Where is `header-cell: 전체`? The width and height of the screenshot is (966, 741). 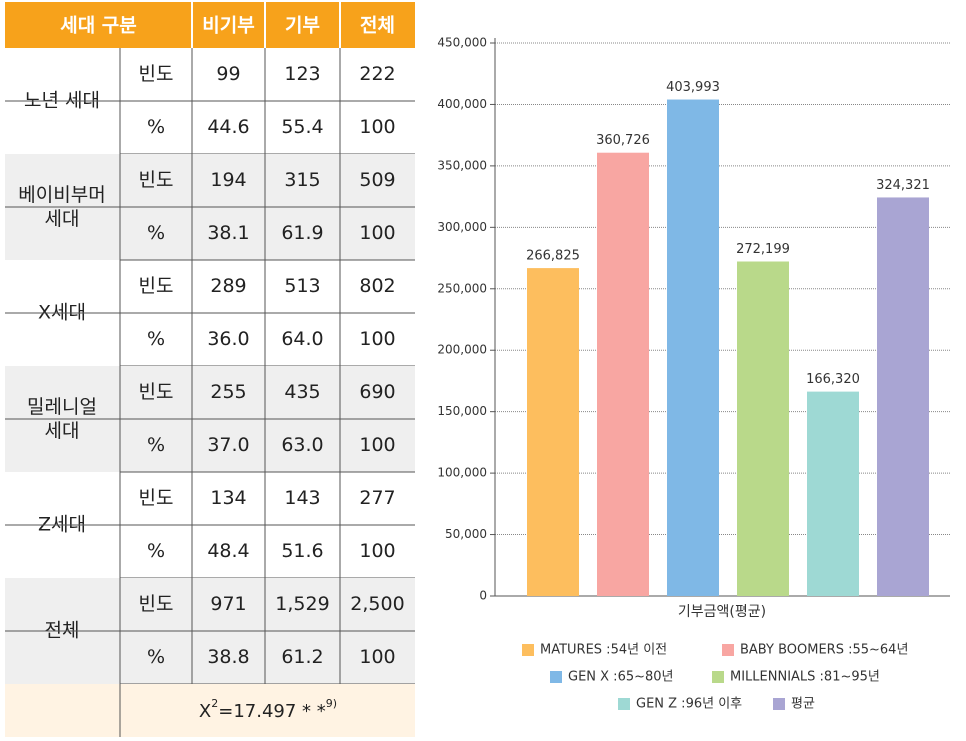 header-cell: 전체 is located at coordinates (377, 26).